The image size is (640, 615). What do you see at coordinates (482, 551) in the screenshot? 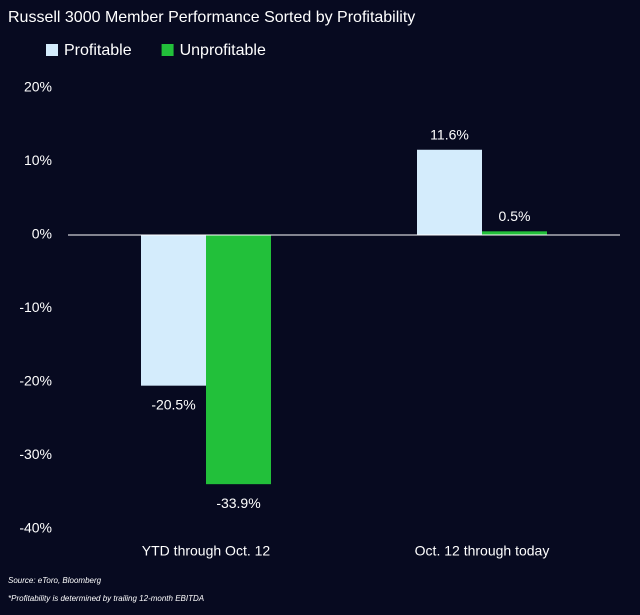
I see `x-tick-label: Oct. 12 through today` at bounding box center [482, 551].